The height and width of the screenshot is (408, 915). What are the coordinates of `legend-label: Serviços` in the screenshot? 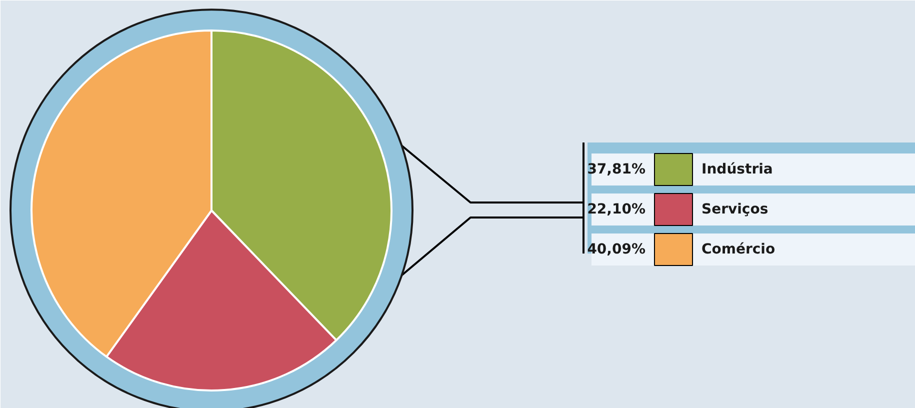 It's located at (735, 210).